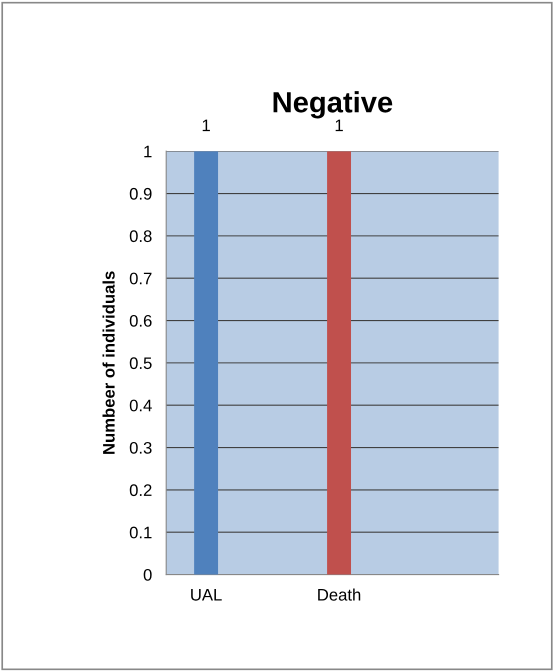  Describe the element at coordinates (141, 532) in the screenshot. I see `y-tick-label: 0.1` at that location.